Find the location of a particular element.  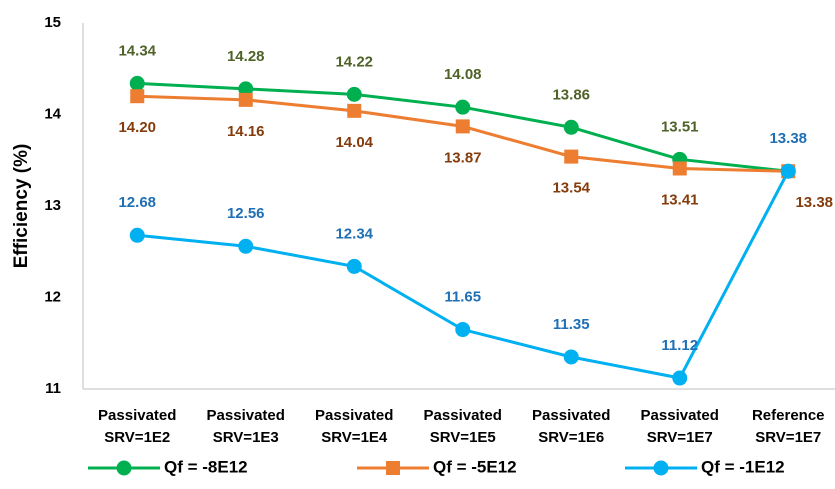

x-tick-label: Passivated SRV=1E4 is located at coordinates (354, 426).